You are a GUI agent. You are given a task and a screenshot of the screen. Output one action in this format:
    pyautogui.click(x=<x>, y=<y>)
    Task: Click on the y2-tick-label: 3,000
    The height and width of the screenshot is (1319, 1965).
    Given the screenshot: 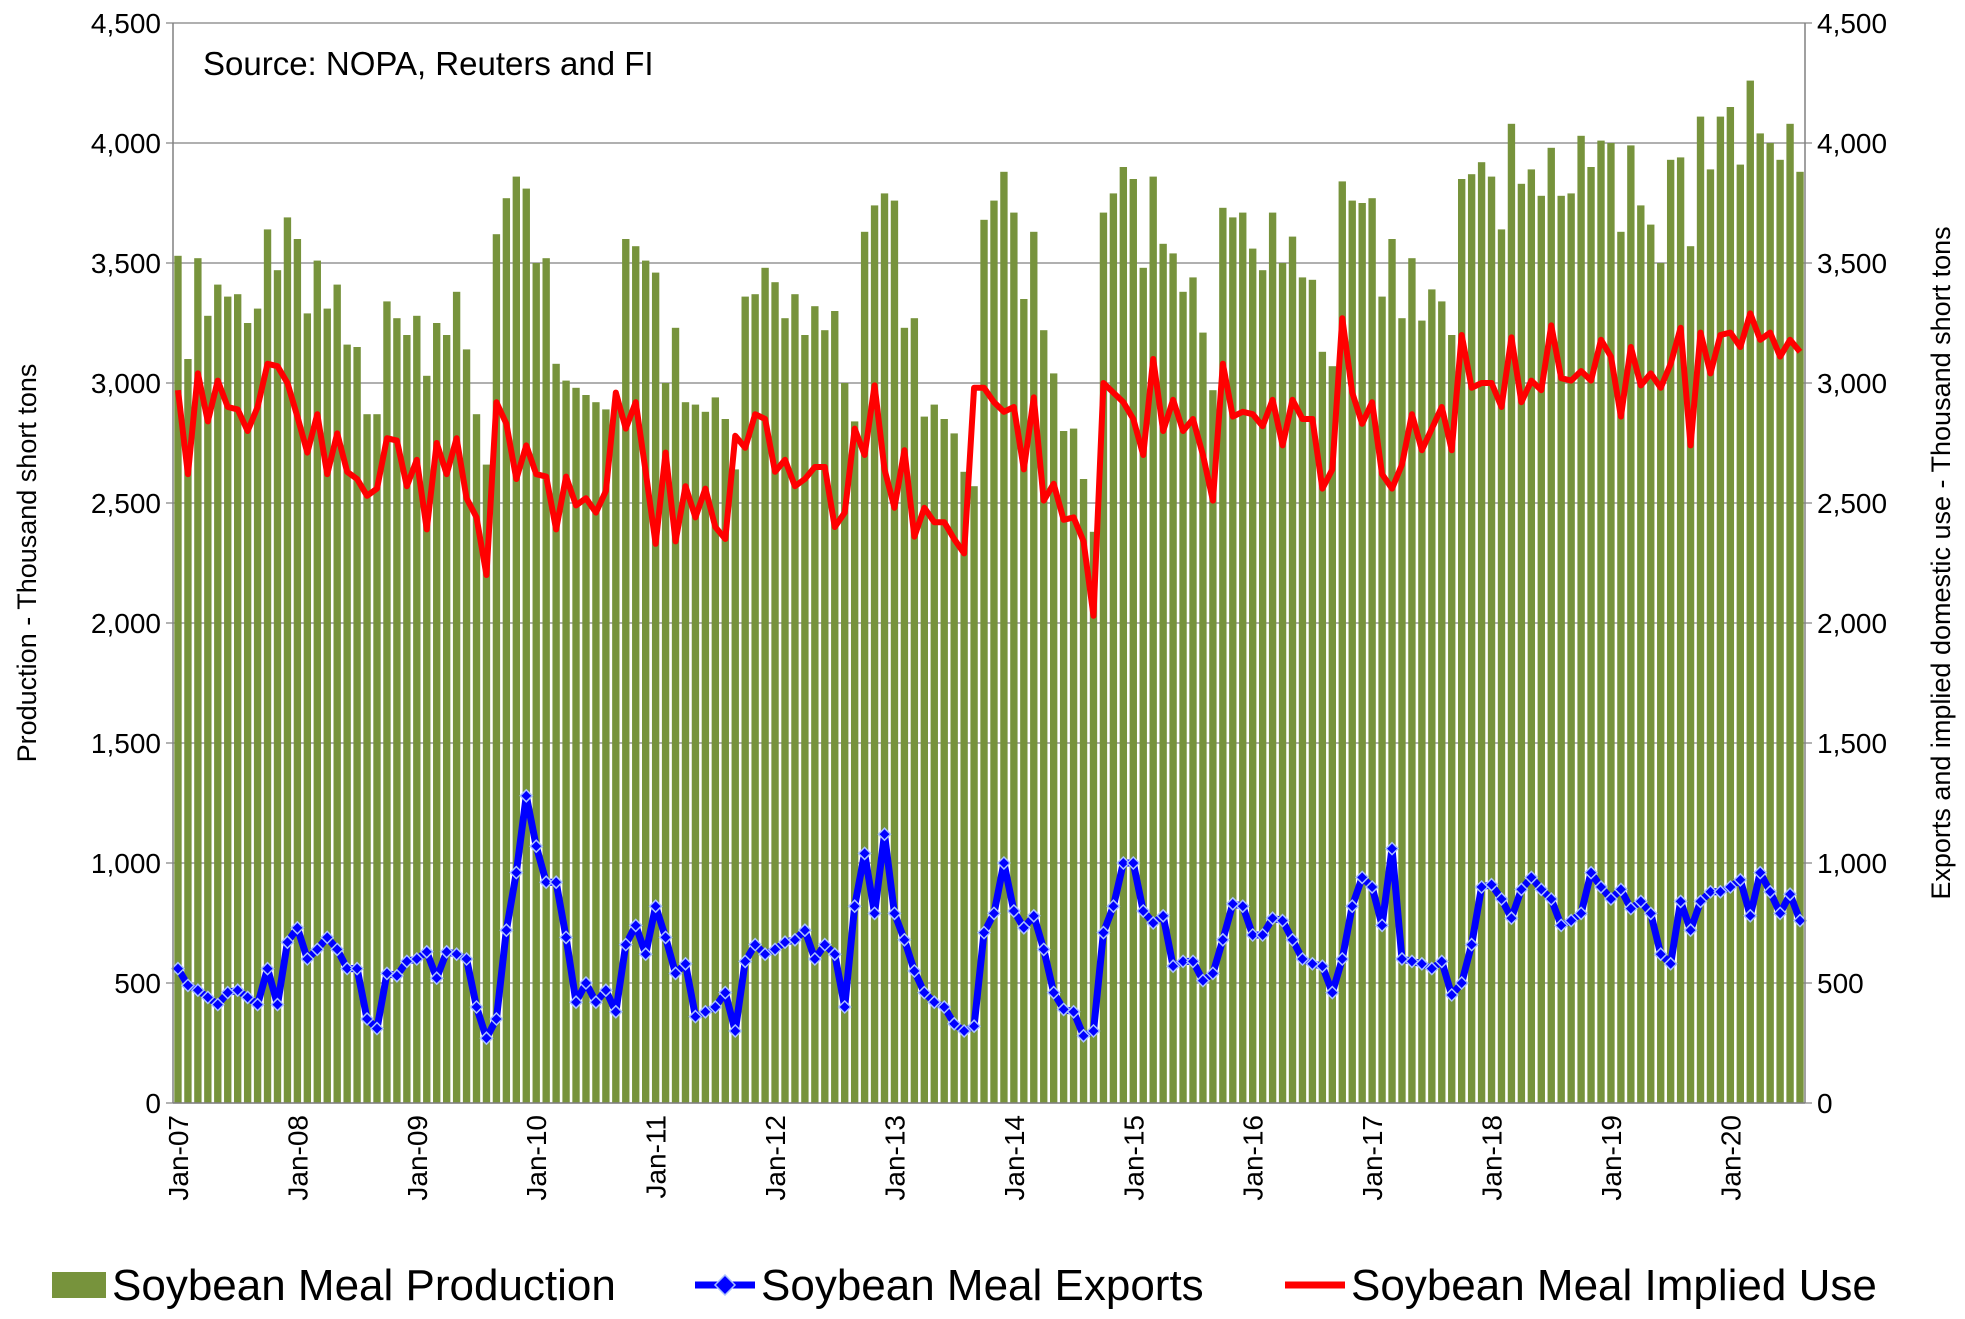 What is the action you would take?
    pyautogui.click(x=1852, y=383)
    